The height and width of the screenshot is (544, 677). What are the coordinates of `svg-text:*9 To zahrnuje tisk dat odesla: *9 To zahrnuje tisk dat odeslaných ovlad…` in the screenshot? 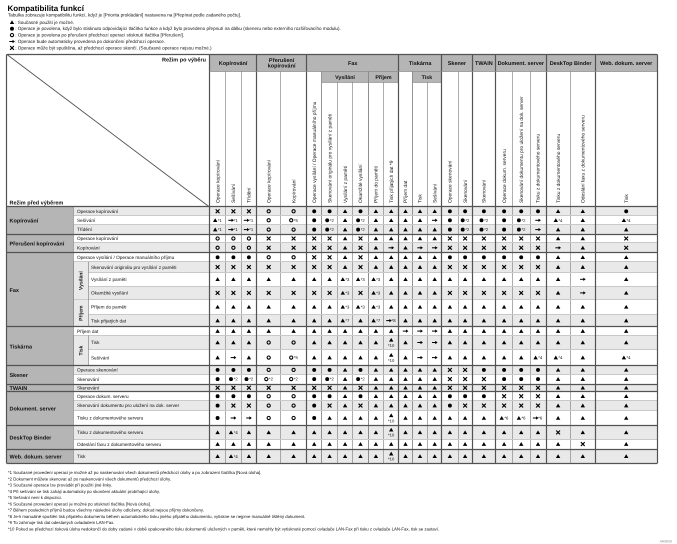 It's located at (61, 522).